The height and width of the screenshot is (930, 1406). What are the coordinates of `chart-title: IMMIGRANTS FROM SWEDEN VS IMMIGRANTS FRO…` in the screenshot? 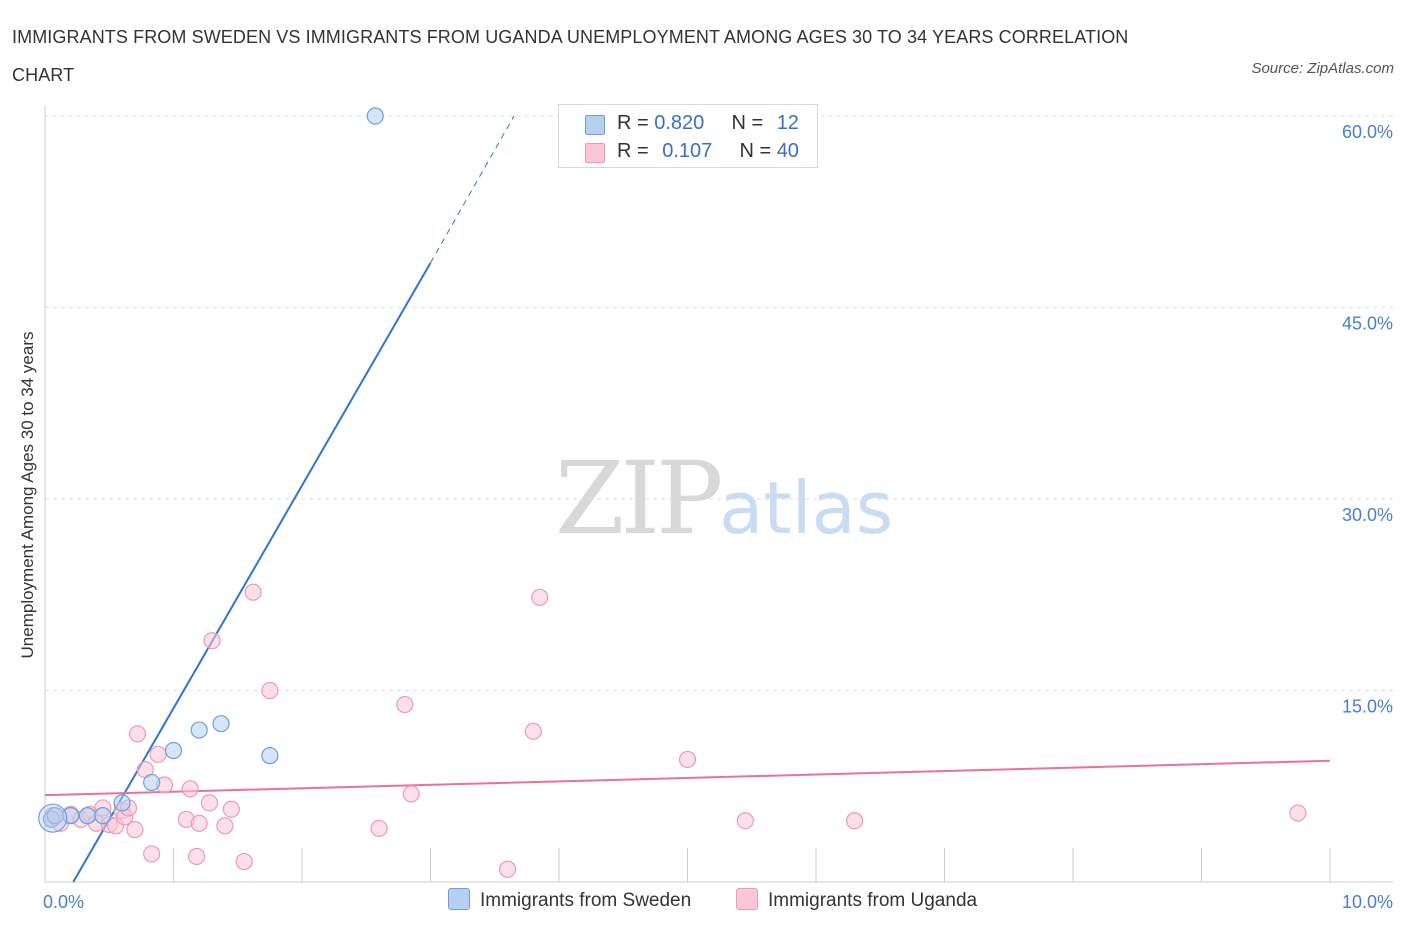 It's located at (570, 56).